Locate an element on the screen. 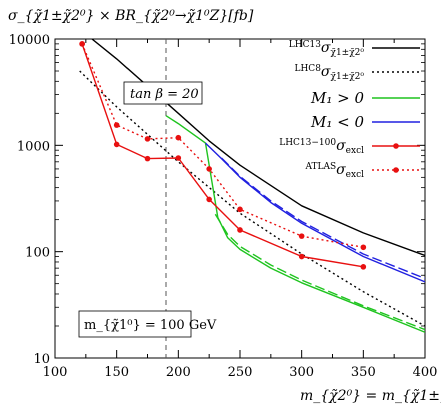 The height and width of the screenshot is (409, 441). mass-annotation: m_{χ̃1⁰} = 100 GeV is located at coordinates (147, 324).